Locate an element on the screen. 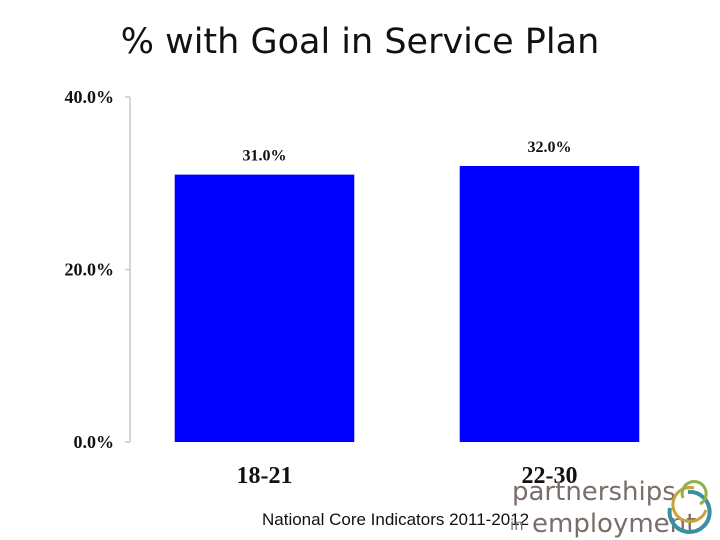 The image size is (720, 540). data-label: 32.0% is located at coordinates (550, 147).